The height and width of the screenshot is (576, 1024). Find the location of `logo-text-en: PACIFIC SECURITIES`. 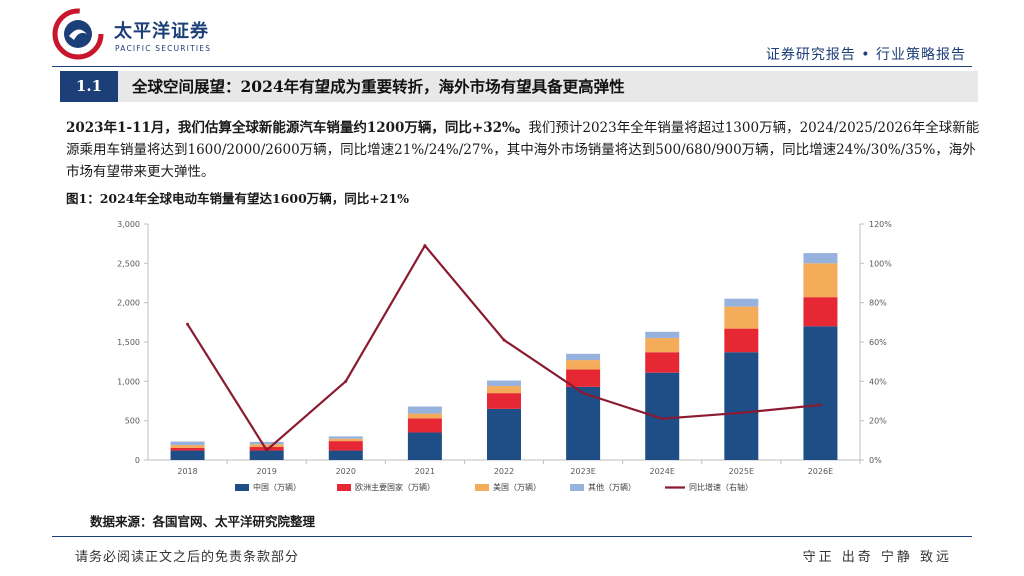

logo-text-en: PACIFIC SECURITIES is located at coordinates (163, 48).